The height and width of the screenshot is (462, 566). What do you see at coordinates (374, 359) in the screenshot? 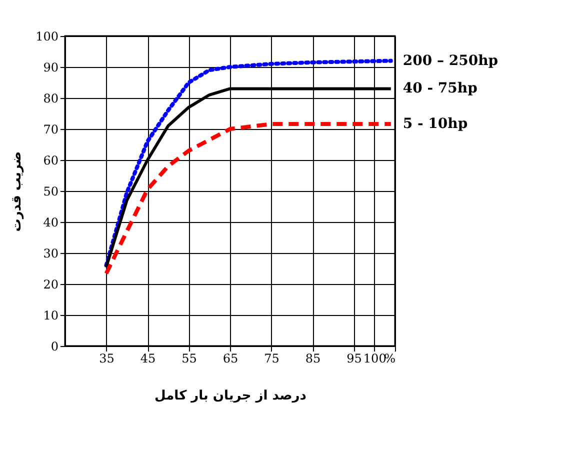
I see `x-tick-label: 100` at bounding box center [374, 359].